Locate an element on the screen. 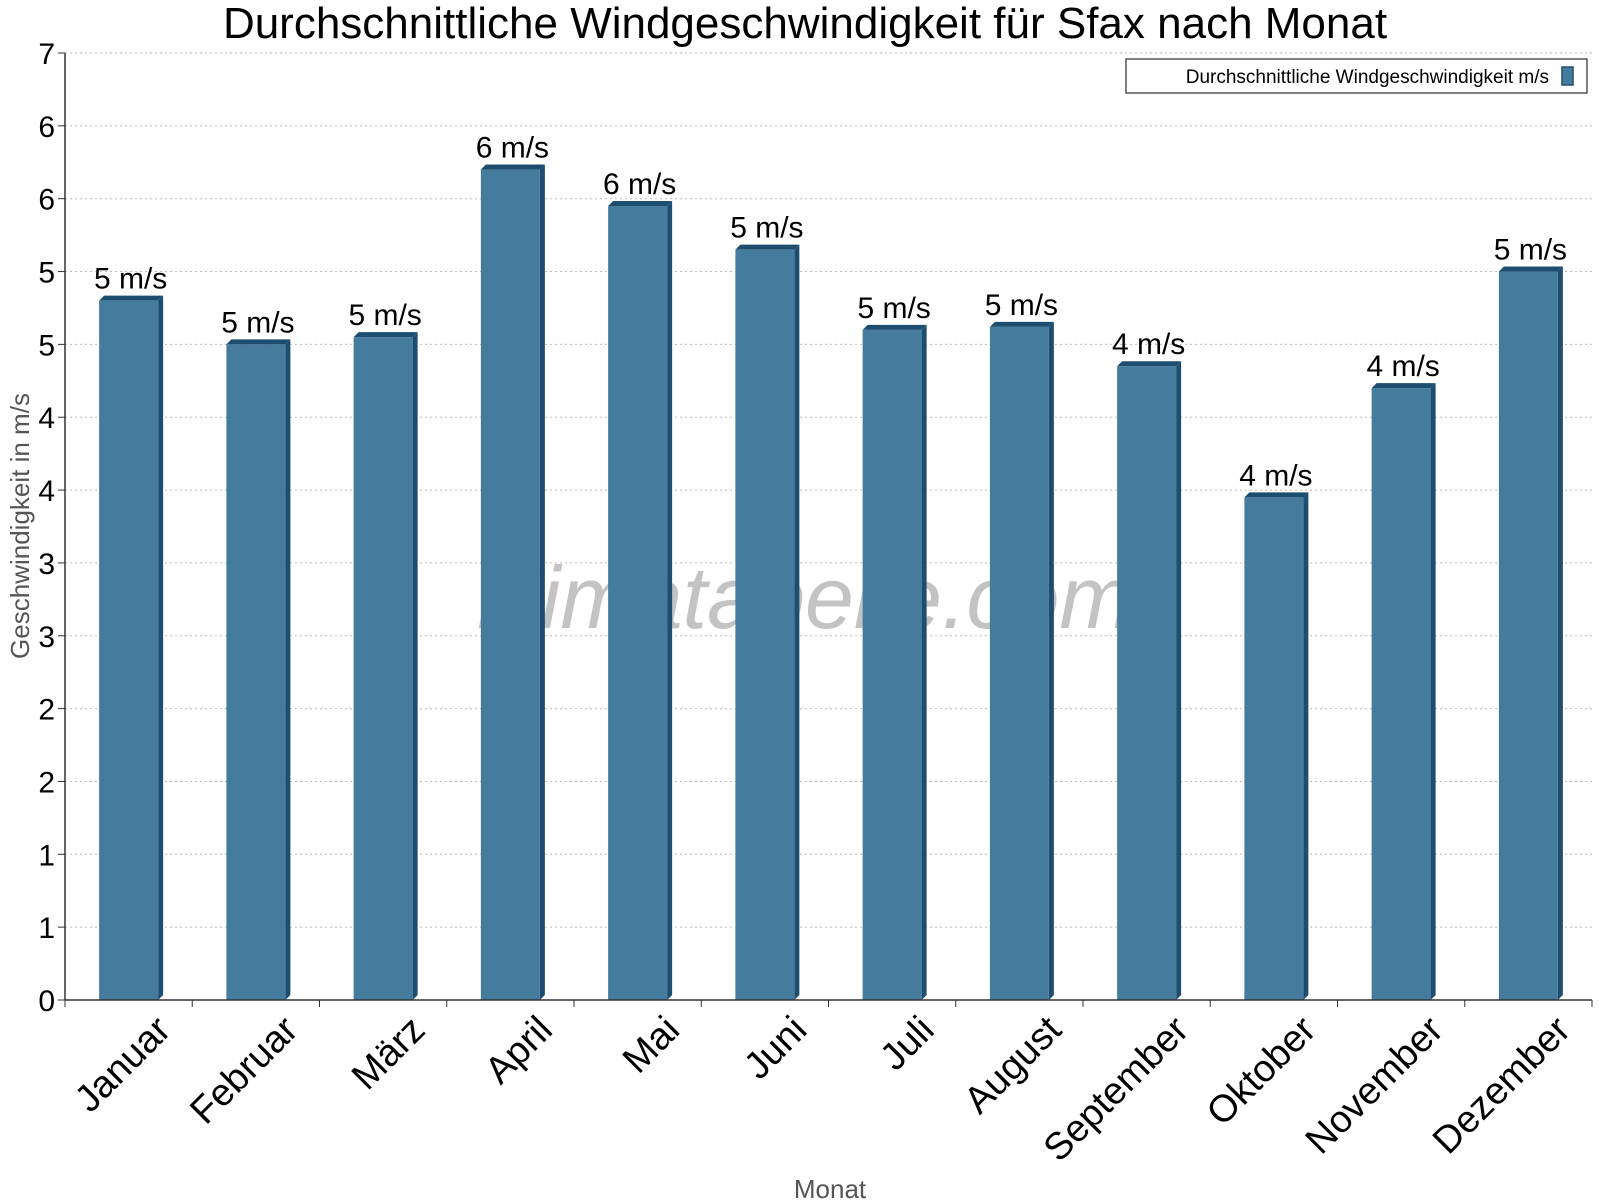 This screenshot has width=1600, height=1200. legend-box is located at coordinates (1356, 76).